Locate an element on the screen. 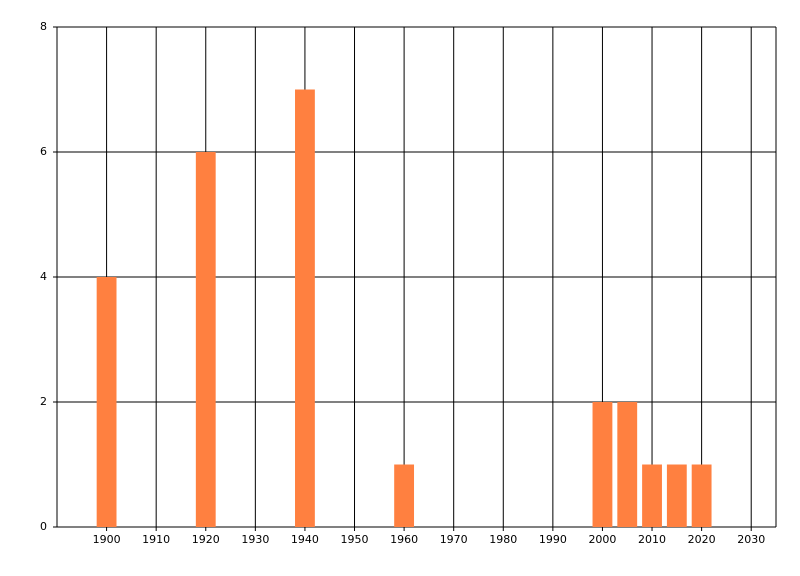 The image size is (800, 576). y-tick-label: 0 is located at coordinates (43, 526).